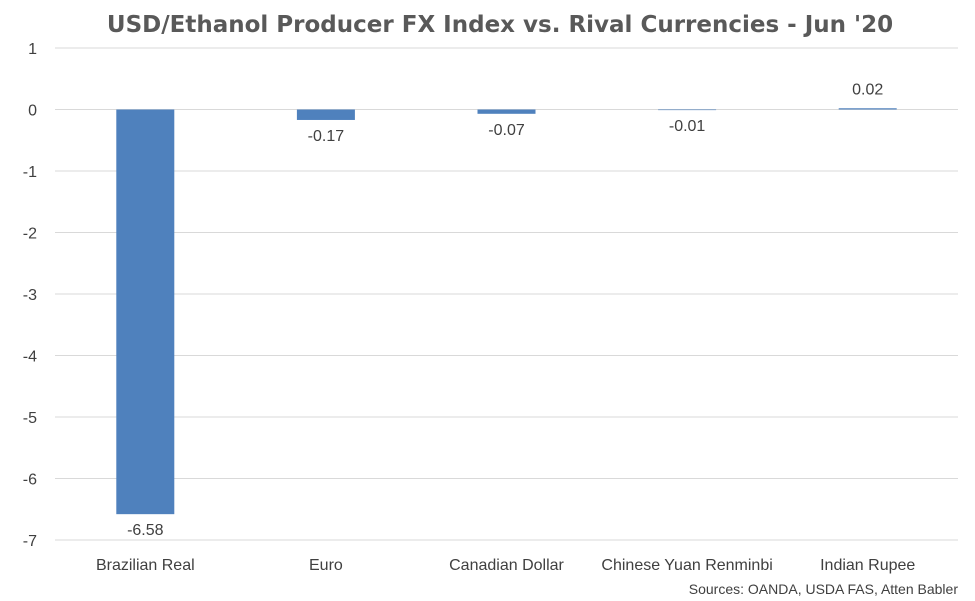 The width and height of the screenshot is (975, 601). Describe the element at coordinates (686, 565) in the screenshot. I see `x-category-label: Chinese Yuan Renminbi` at that location.